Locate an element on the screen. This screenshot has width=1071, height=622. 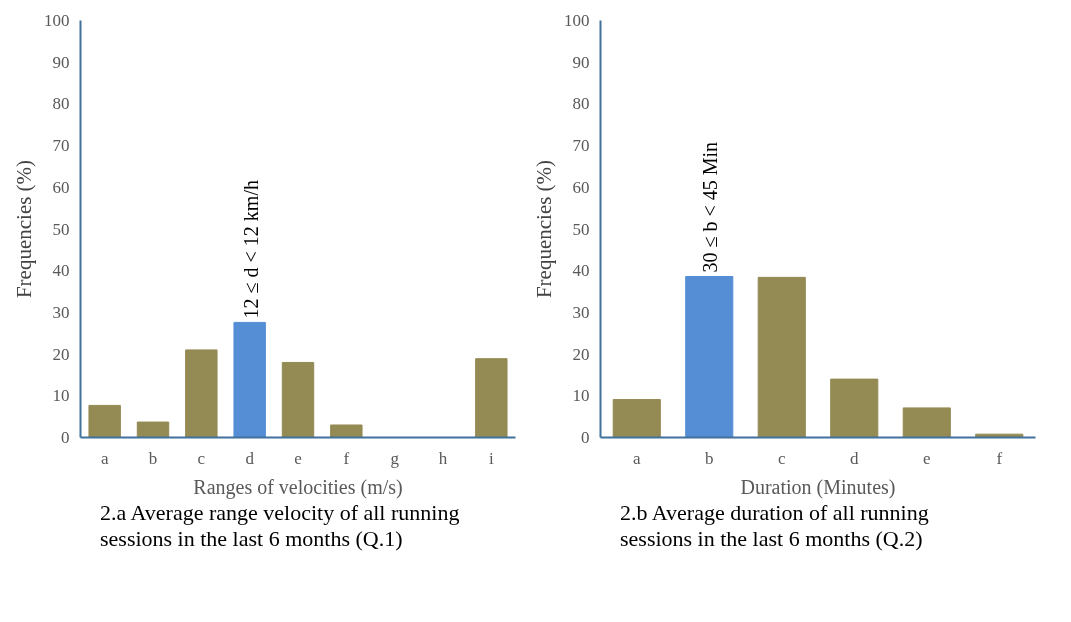
x-tick-label: g is located at coordinates (395, 458).